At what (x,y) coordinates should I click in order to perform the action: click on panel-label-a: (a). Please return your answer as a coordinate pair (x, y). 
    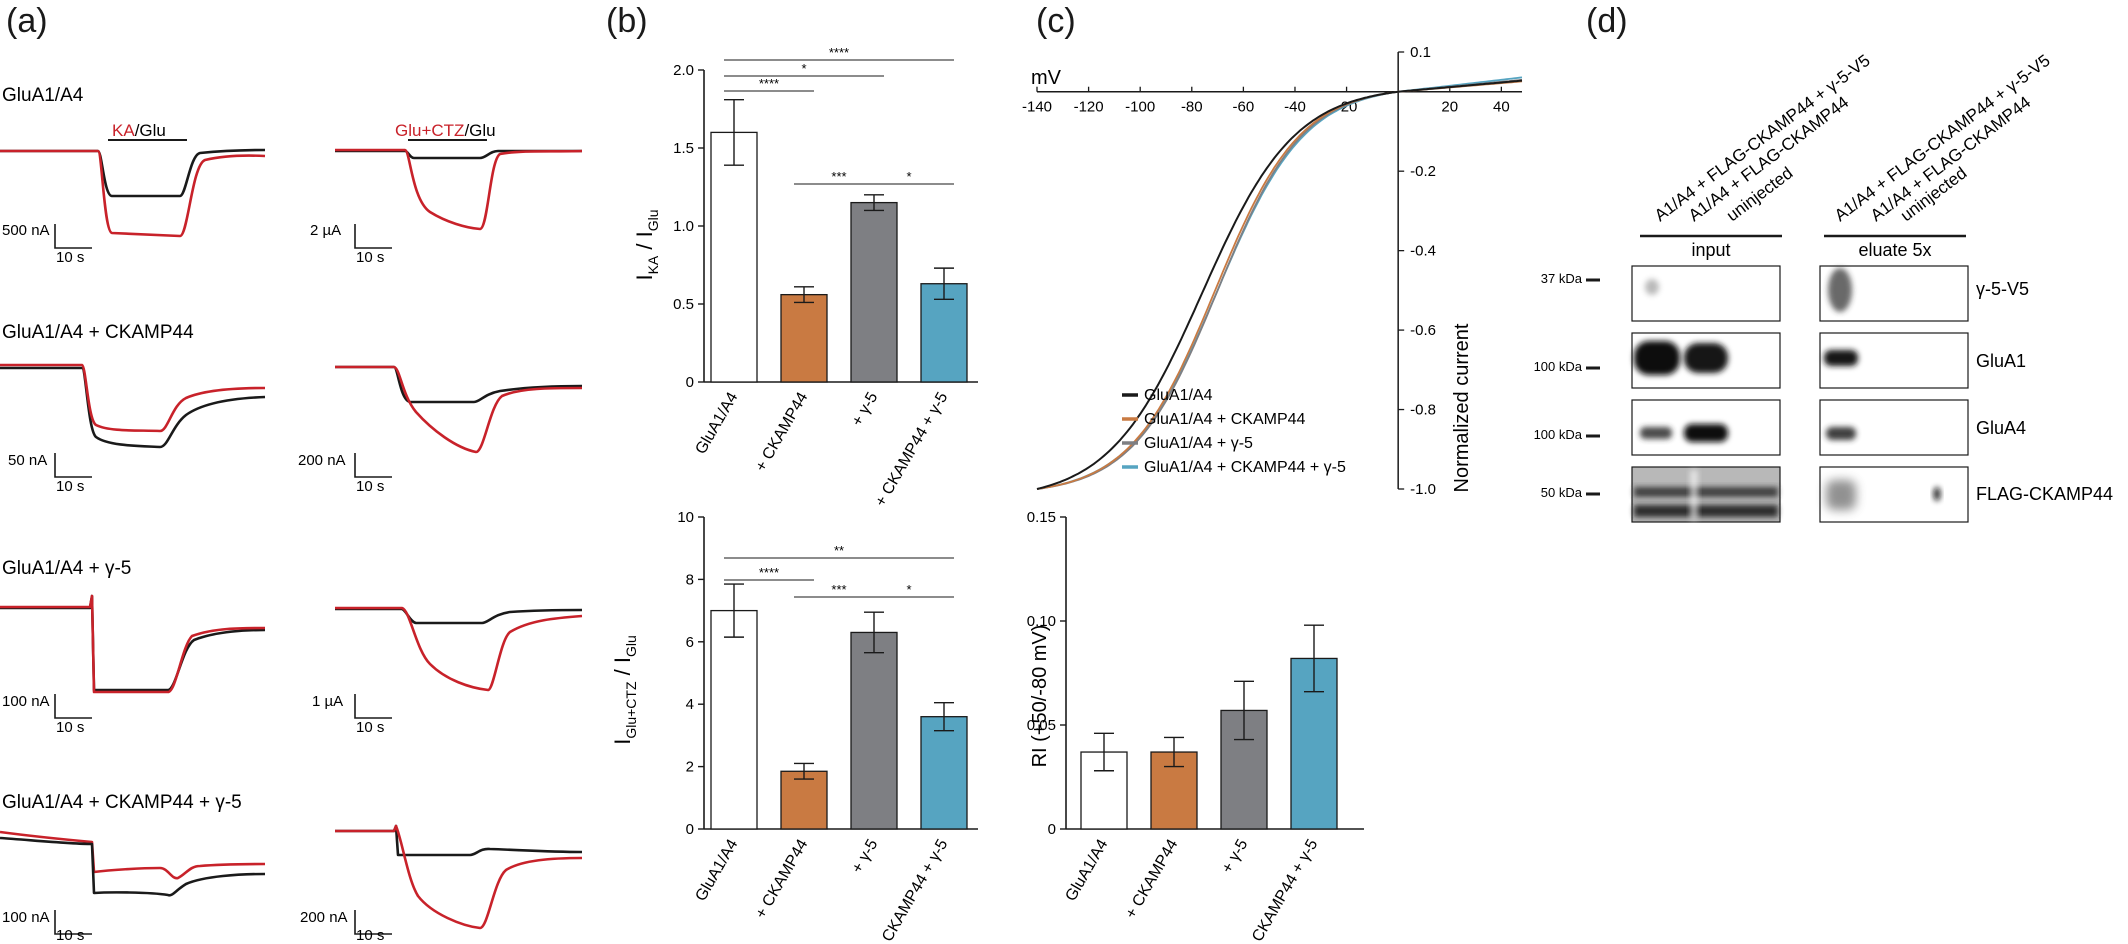
    Looking at the image, I should click on (27, 21).